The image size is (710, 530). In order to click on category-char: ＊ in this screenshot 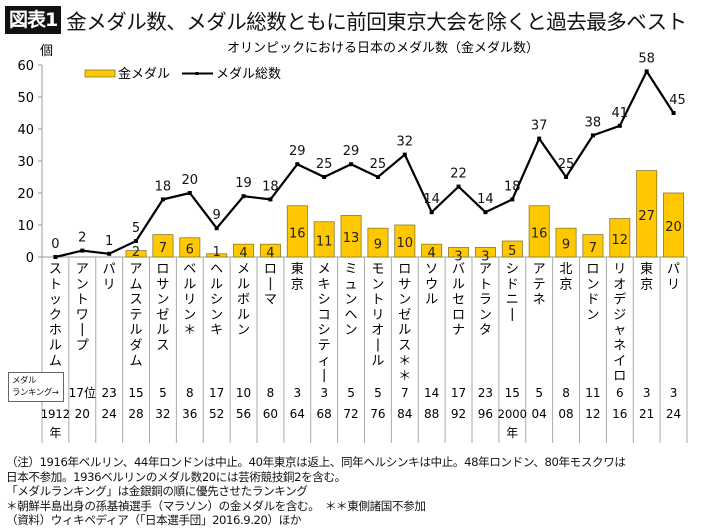, I will do `click(404, 376)`.